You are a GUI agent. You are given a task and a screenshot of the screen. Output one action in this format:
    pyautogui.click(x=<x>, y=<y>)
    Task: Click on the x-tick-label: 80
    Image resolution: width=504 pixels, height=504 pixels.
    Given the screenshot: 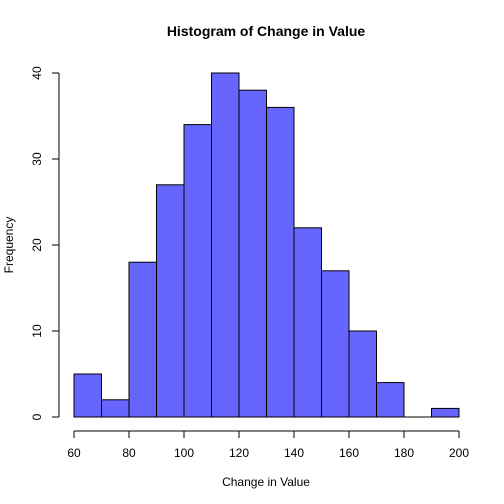 What is the action you would take?
    pyautogui.click(x=129, y=453)
    